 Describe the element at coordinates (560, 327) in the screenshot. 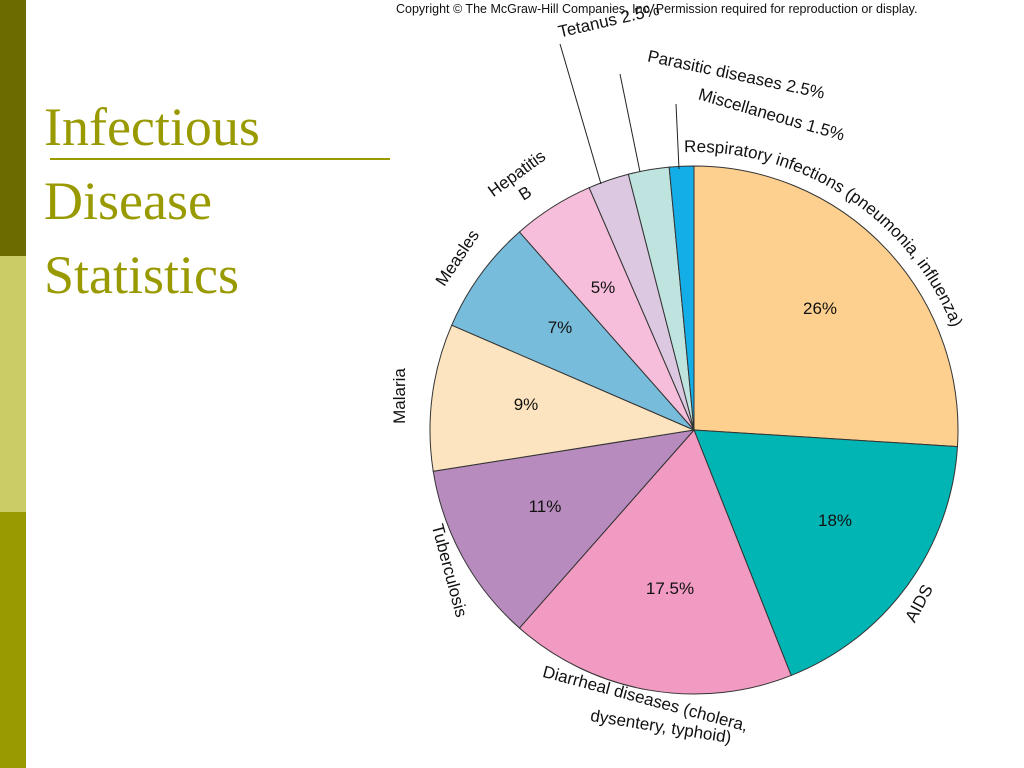

I see `slice-value-label: 7%` at that location.